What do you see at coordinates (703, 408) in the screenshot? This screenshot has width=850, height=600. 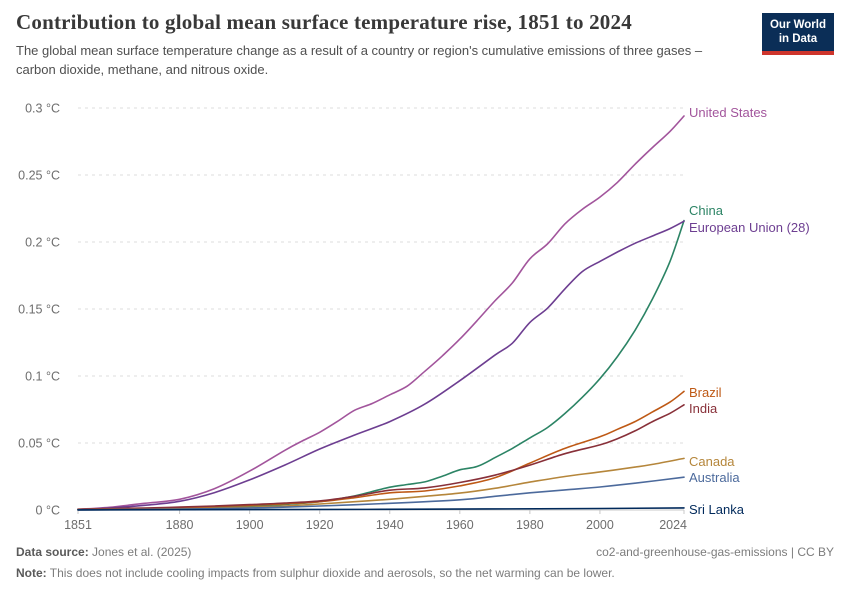 I see `series-label-india: India` at bounding box center [703, 408].